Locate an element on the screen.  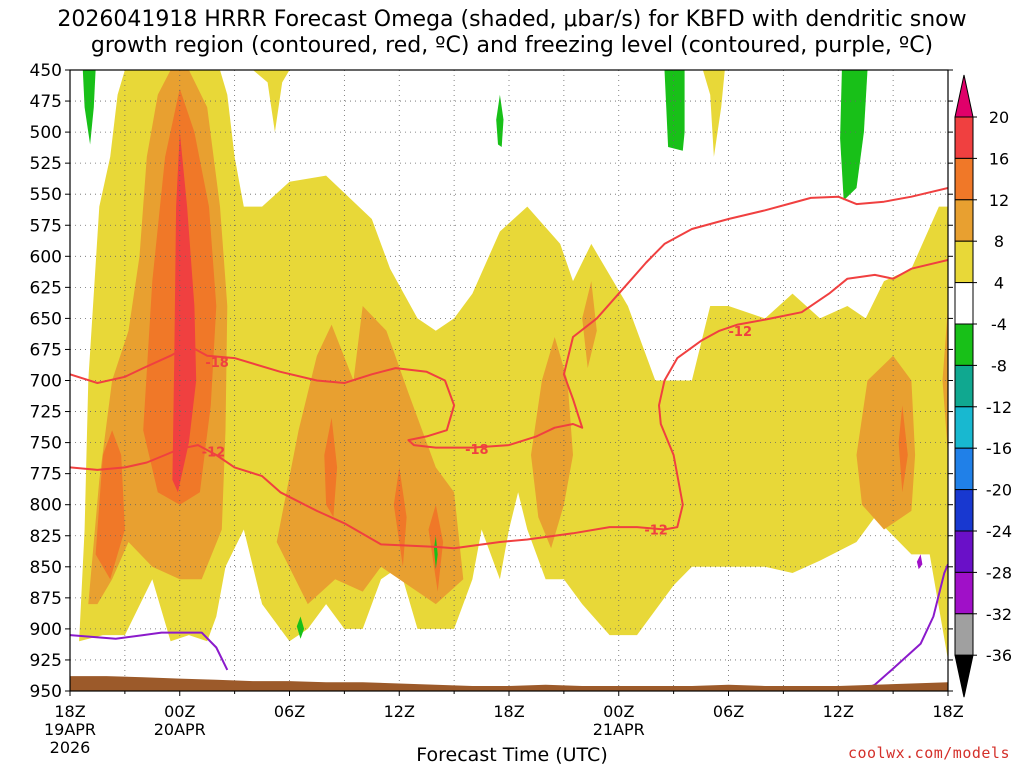
y-tick-label-500: 500 is located at coordinates (46, 133).